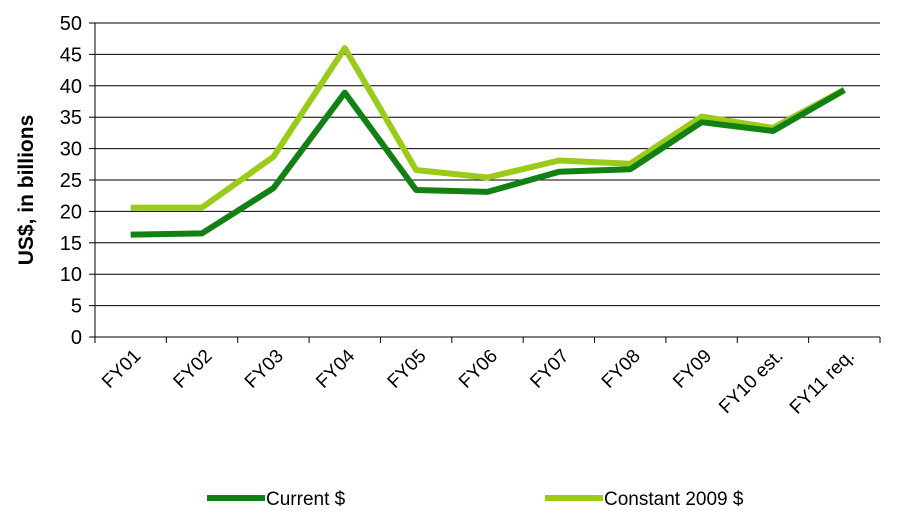  Describe the element at coordinates (76, 307) in the screenshot. I see `y-tick-label: 5` at that location.